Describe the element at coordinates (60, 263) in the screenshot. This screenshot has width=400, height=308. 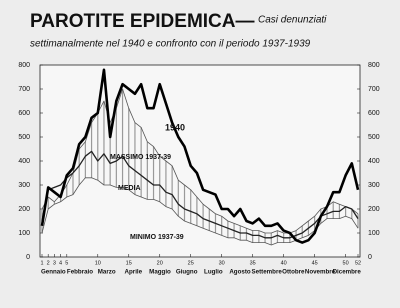
I see `x-tick-label: 4` at that location.